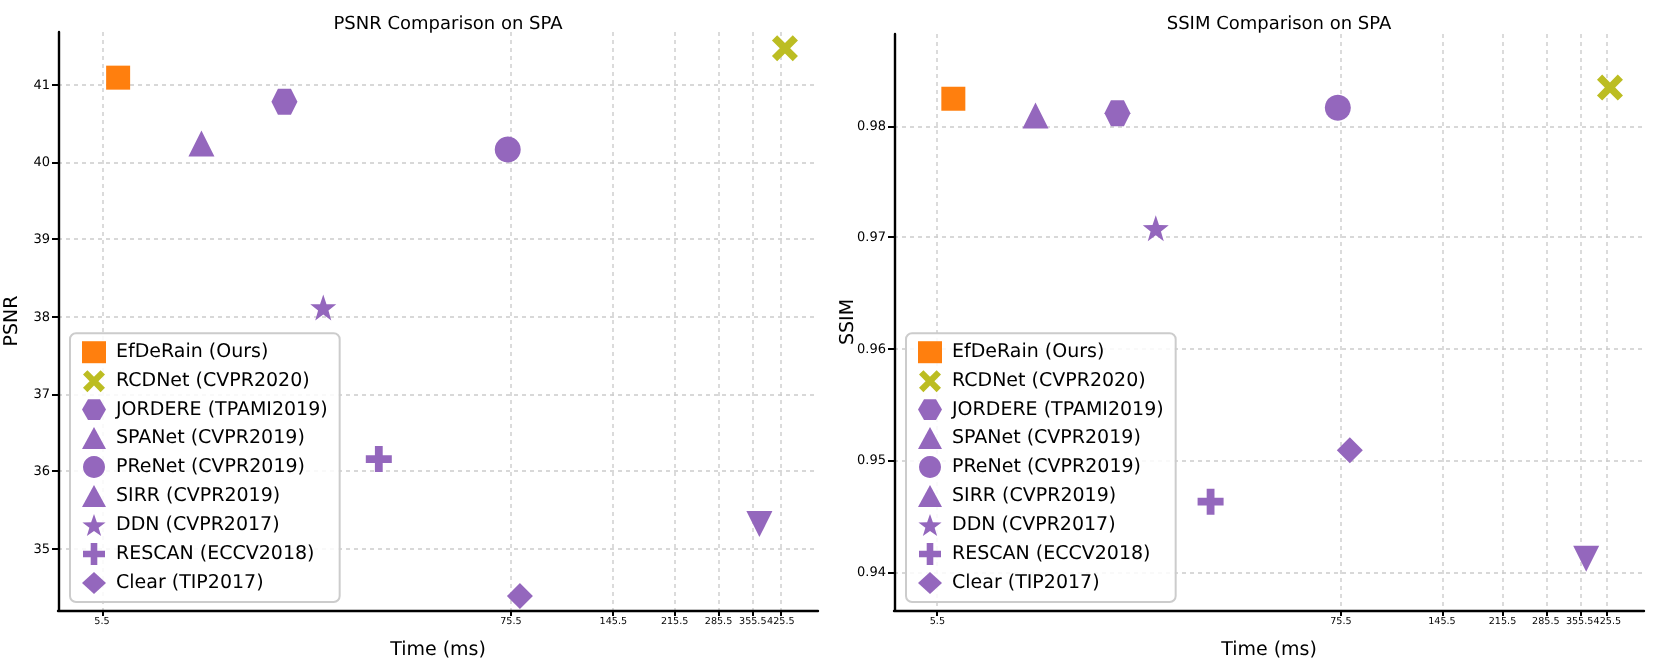 The height and width of the screenshot is (670, 1660). I want to click on y-axis-title: PSNR, so click(12, 320).